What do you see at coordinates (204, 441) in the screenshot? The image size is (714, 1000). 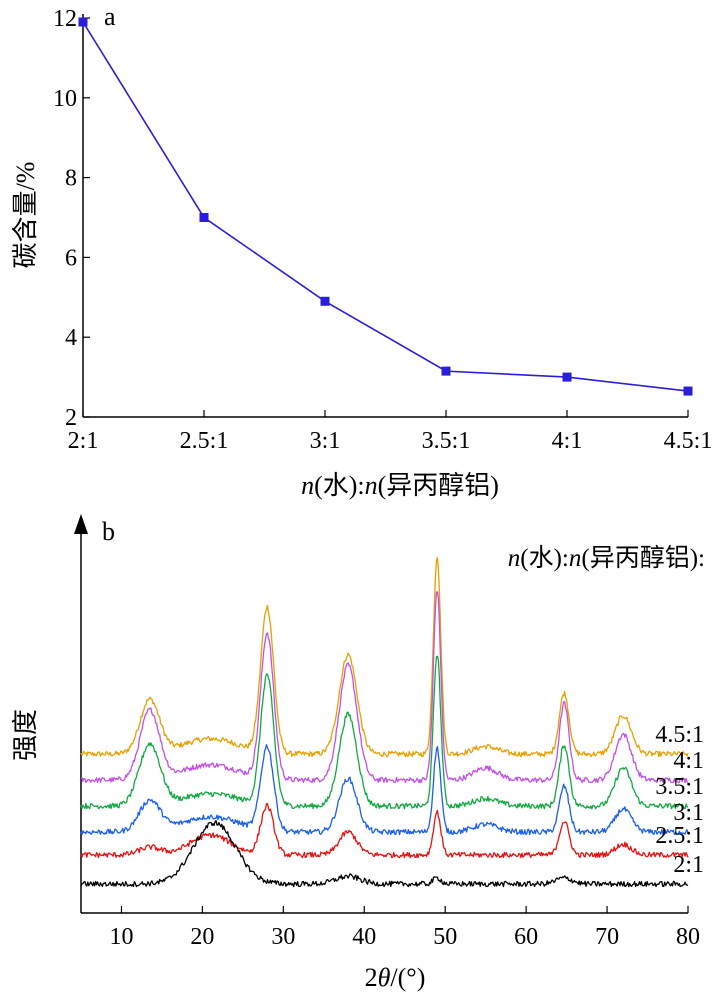 I see `panel-a-x-tick-label: 2.5:1` at bounding box center [204, 441].